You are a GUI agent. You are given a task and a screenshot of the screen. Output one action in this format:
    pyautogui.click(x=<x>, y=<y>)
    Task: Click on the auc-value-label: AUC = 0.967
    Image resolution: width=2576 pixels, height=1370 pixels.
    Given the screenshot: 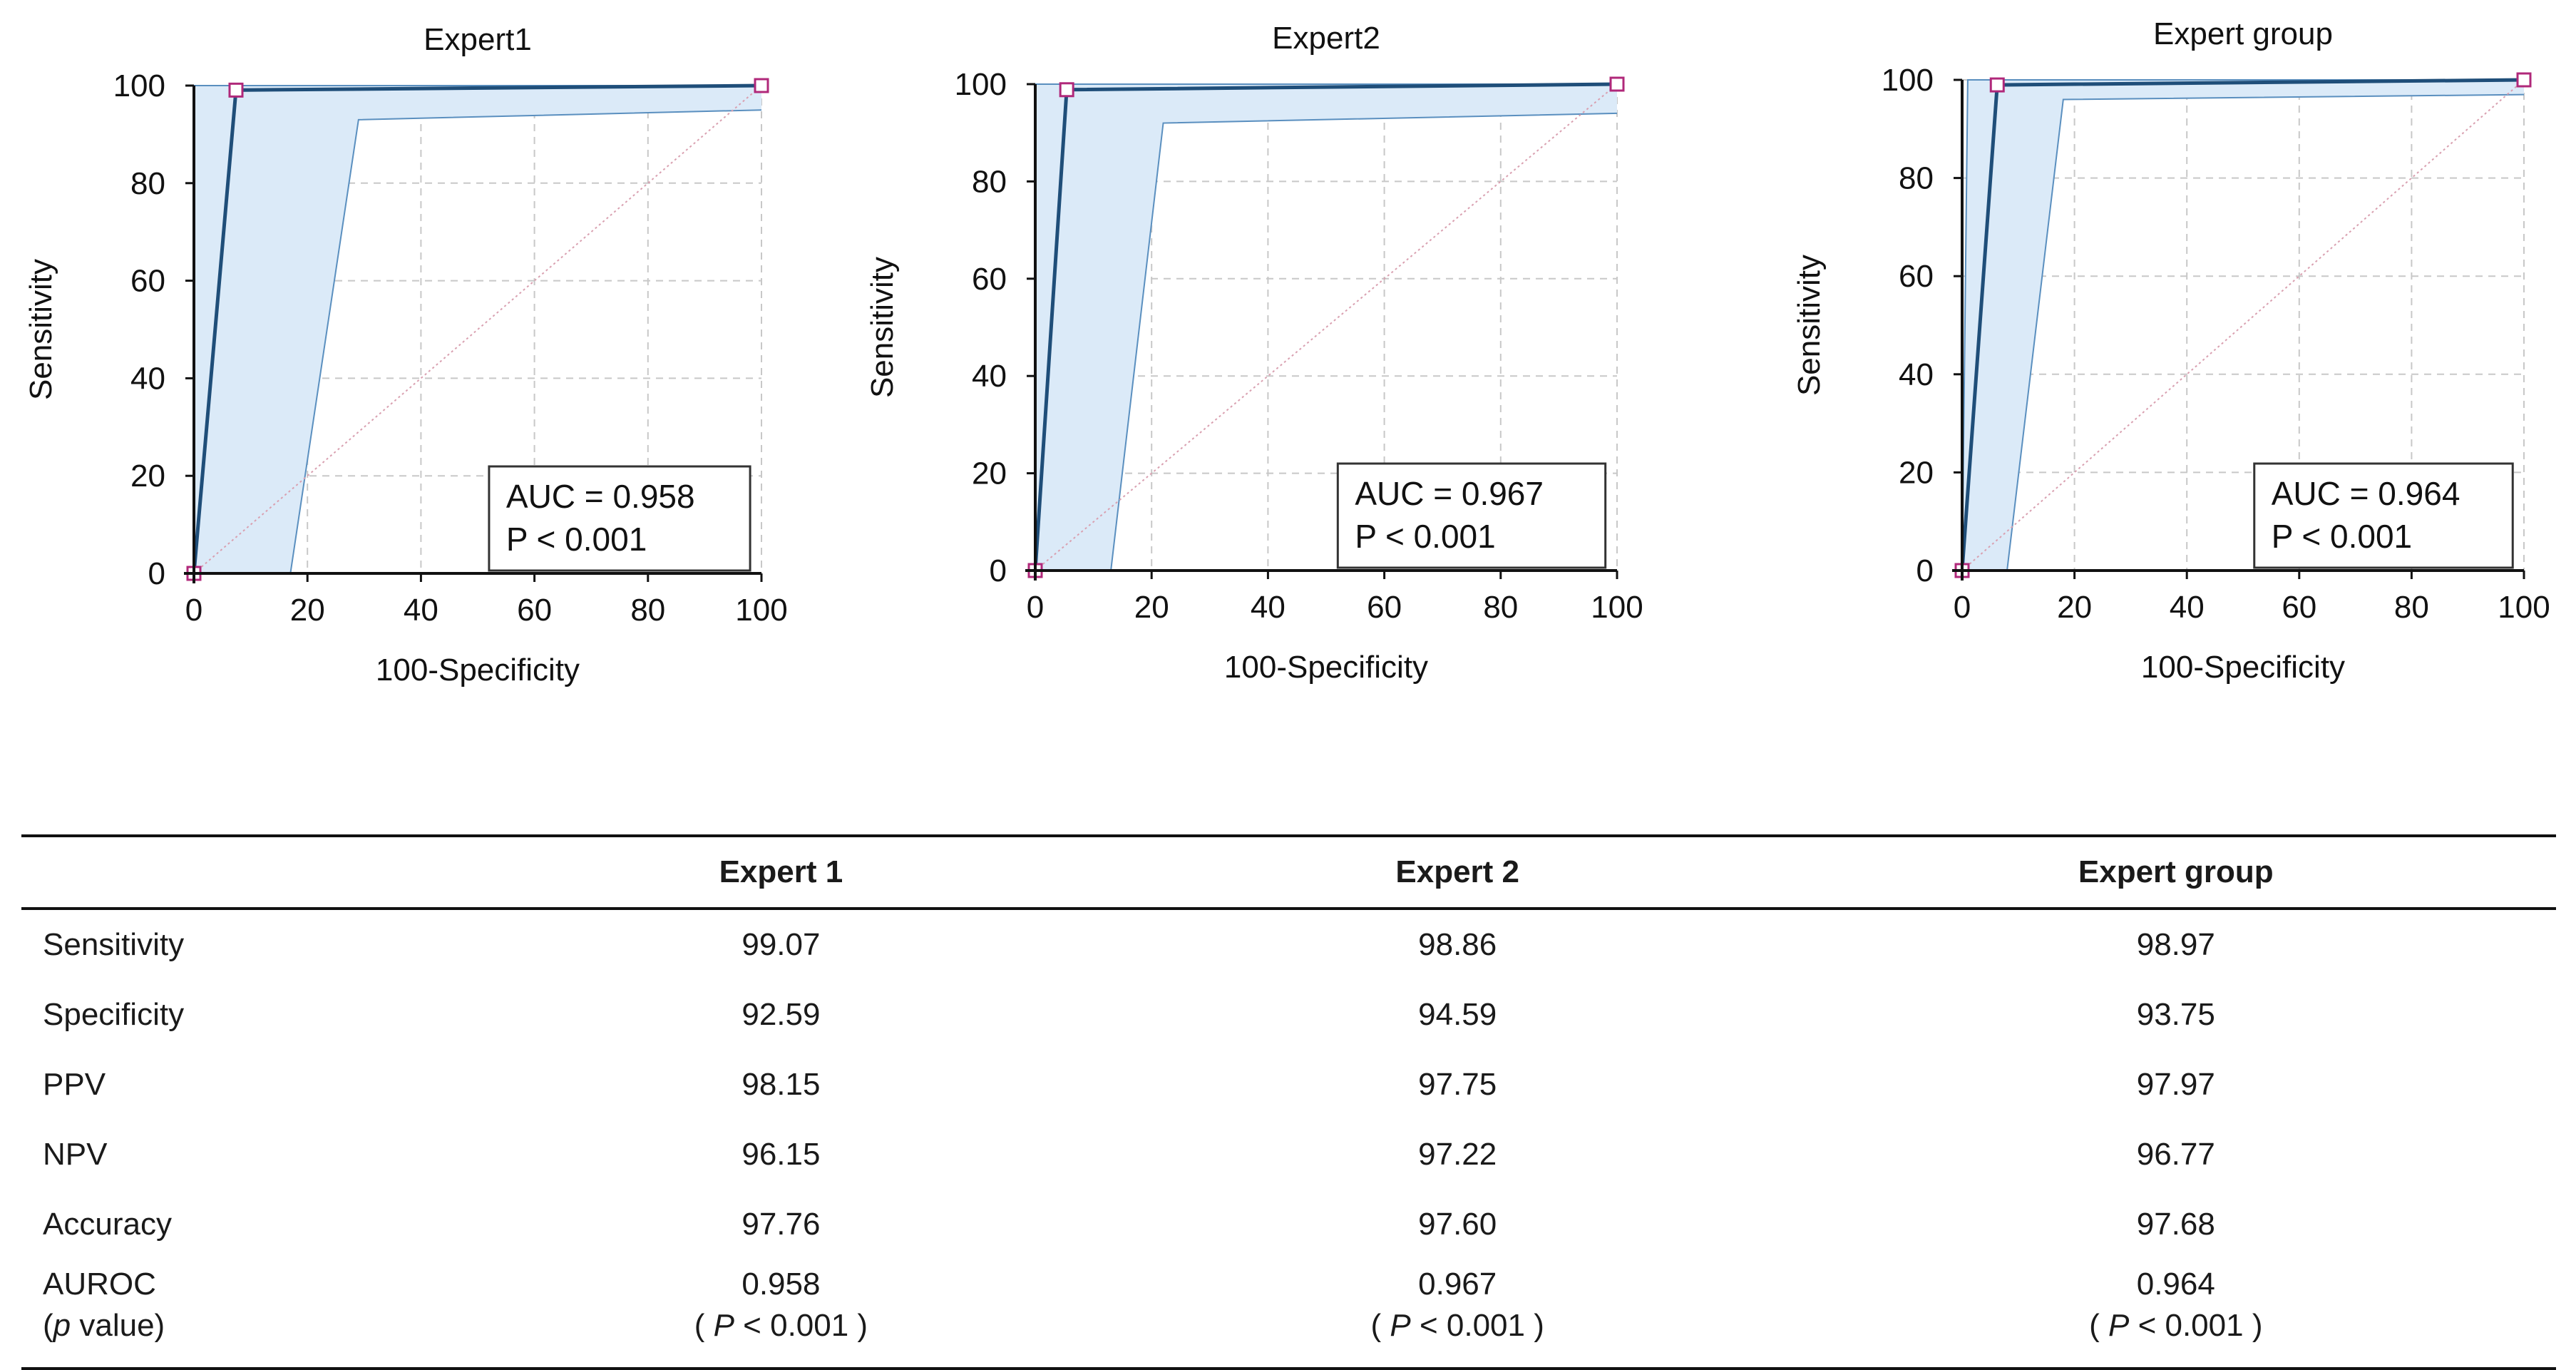 What is the action you would take?
    pyautogui.click(x=1449, y=493)
    